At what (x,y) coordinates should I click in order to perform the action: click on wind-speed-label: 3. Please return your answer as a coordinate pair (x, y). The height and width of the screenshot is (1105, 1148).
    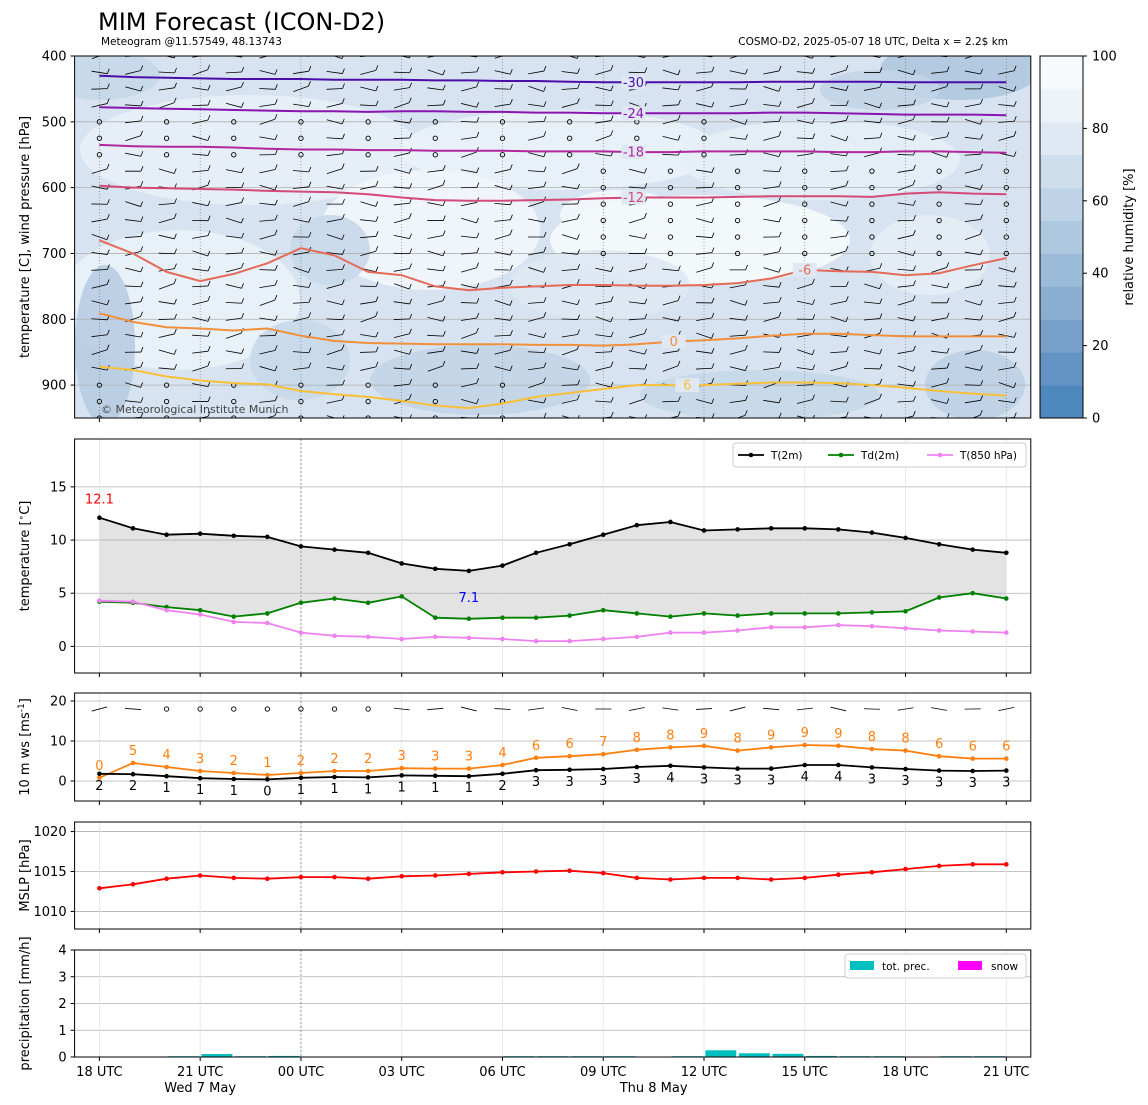
    Looking at the image, I should click on (1006, 783).